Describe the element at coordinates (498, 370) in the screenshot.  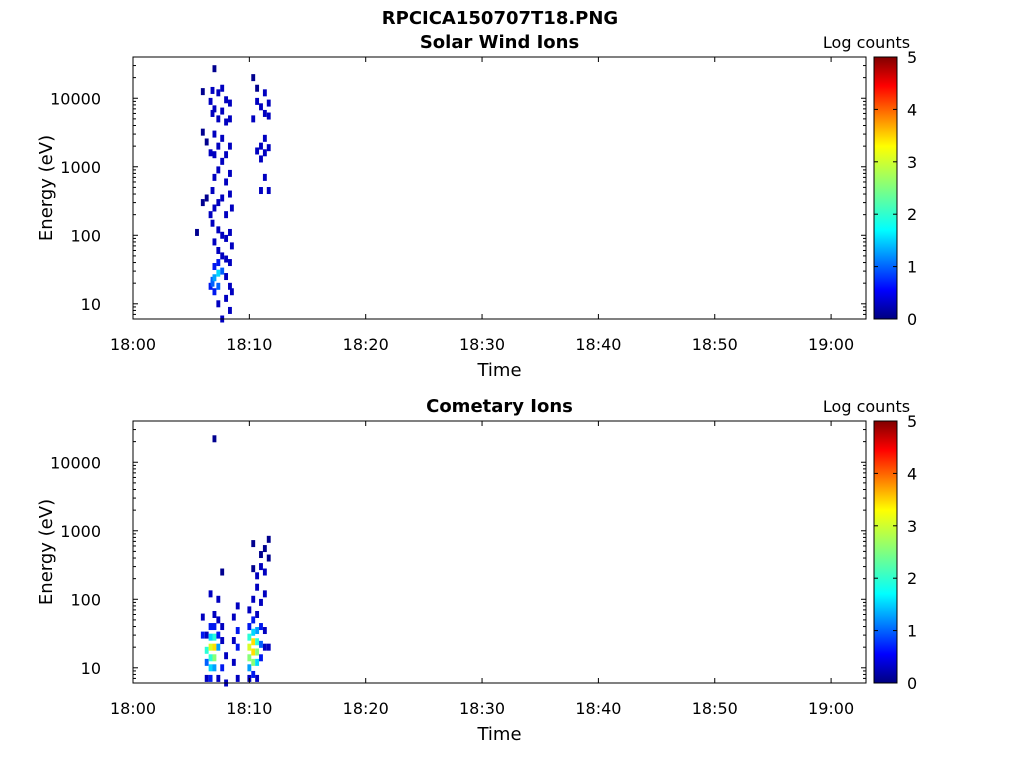
I see `x-axis-label: Time` at that location.